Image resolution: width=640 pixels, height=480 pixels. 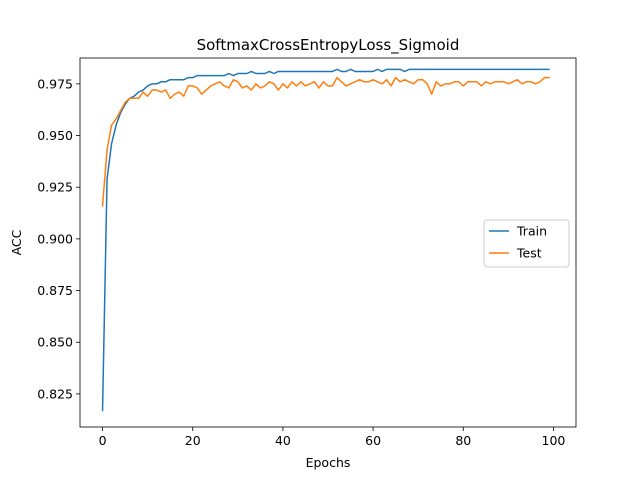 I want to click on y-tick-label: 0.875, so click(x=55, y=290).